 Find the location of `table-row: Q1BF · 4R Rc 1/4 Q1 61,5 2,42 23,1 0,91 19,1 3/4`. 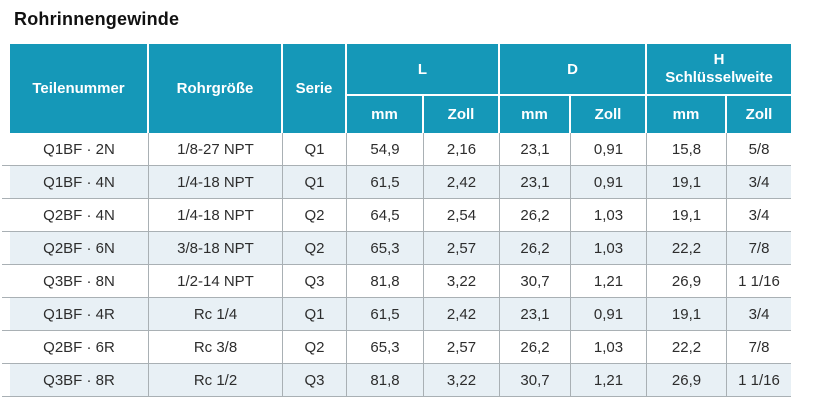

table-row: Q1BF · 4R Rc 1/4 Q1 61,5 2,42 23,1 0,91 19,1 3/4 is located at coordinates (397, 314).